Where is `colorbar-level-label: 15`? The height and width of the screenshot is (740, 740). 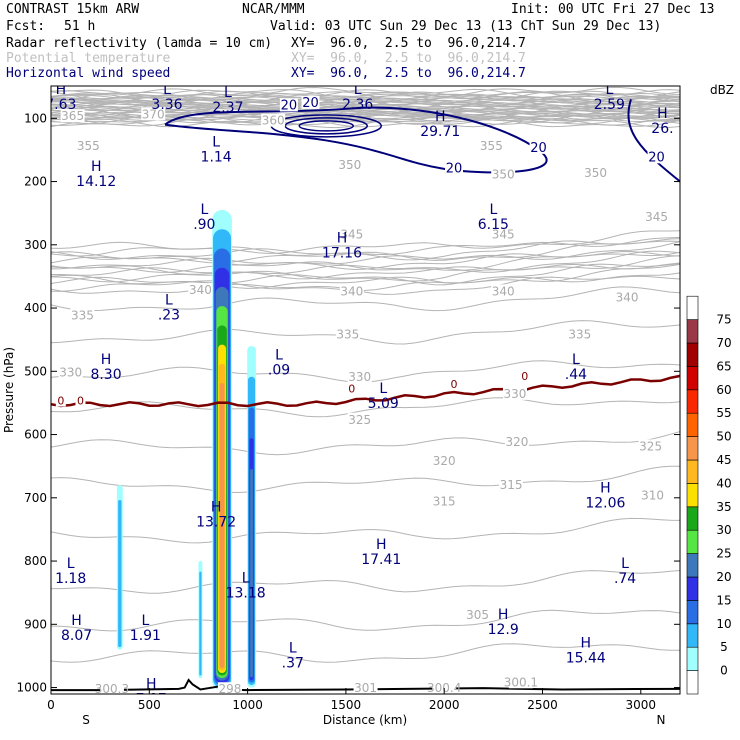
colorbar-level-label: 15 is located at coordinates (723, 600).